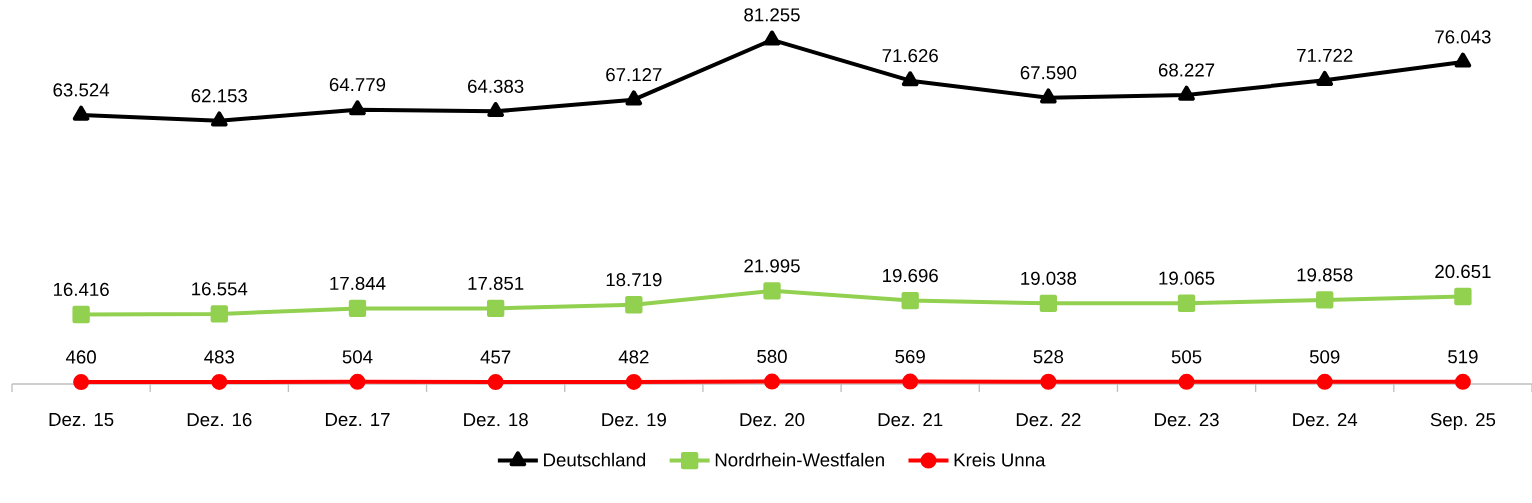 Image resolution: width=1532 pixels, height=503 pixels. What do you see at coordinates (910, 55) in the screenshot?
I see `data-label: 71.626` at bounding box center [910, 55].